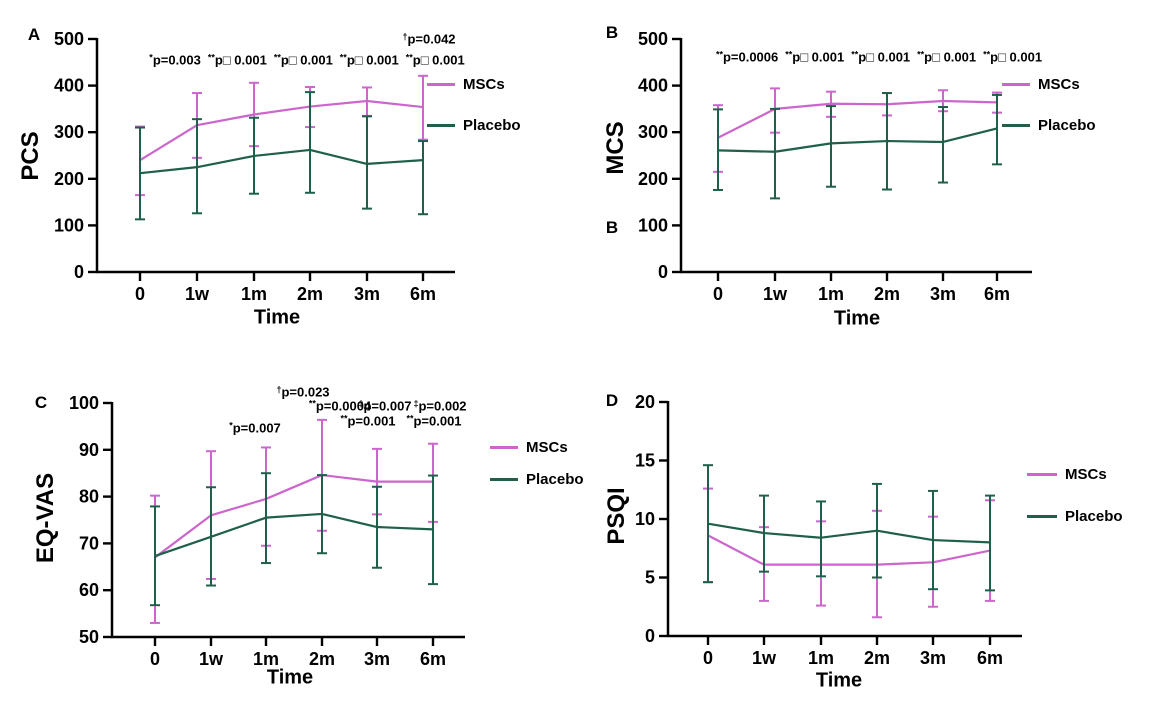 The image size is (1162, 722). What do you see at coordinates (89, 450) in the screenshot?
I see `y-tick-label: 90` at bounding box center [89, 450].